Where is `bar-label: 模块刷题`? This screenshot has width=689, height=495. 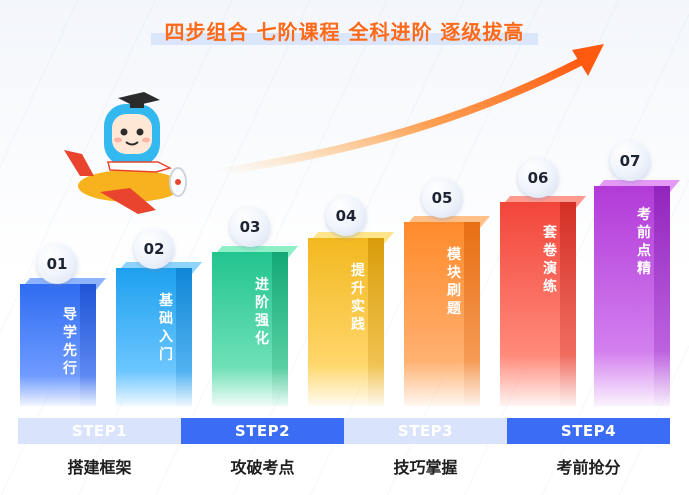 bar-label: 模块刷题 is located at coordinates (454, 282).